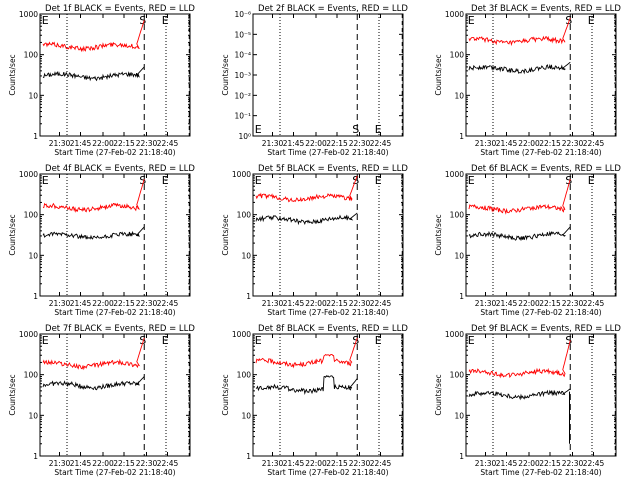 The image size is (640, 480). Describe the element at coordinates (333, 169) in the screenshot. I see `panel-title: Det 5f BLACK = Events, RED = LLD` at that location.